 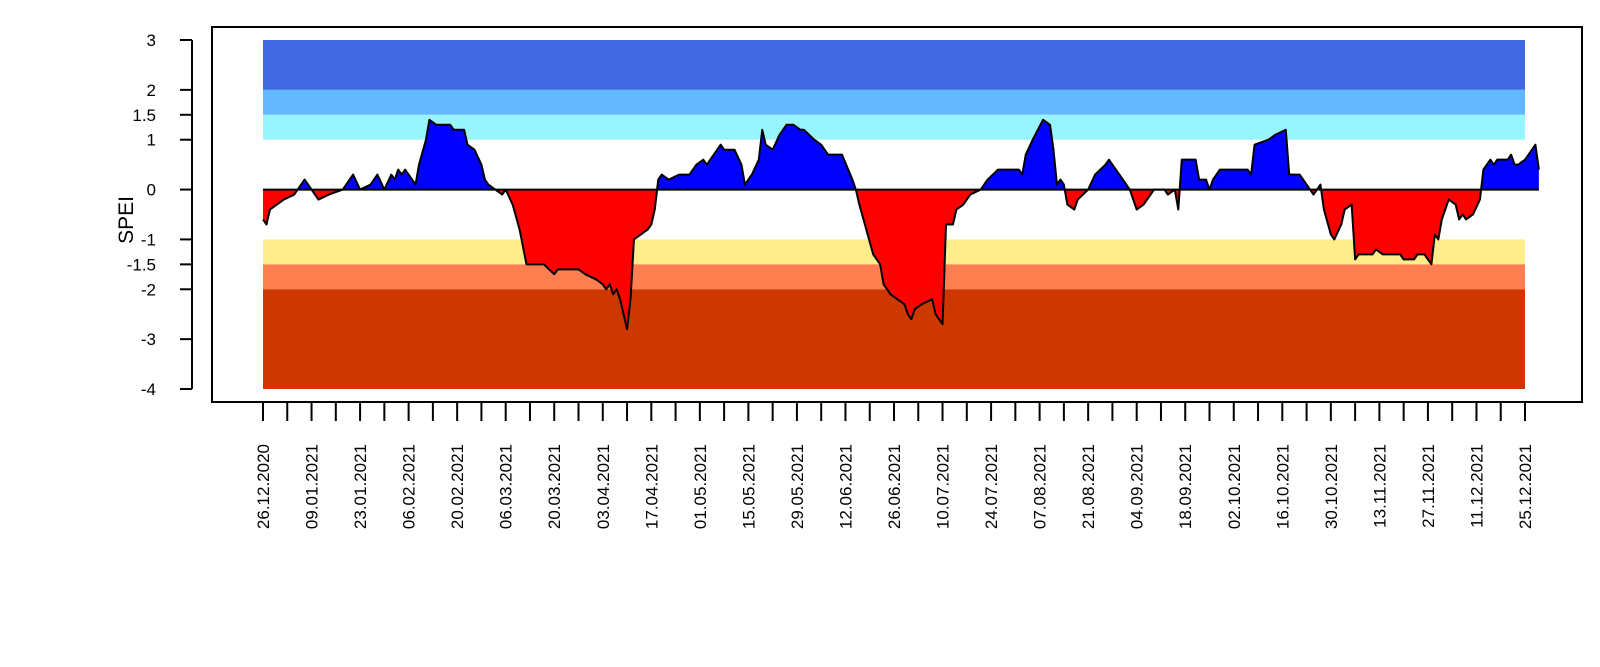 I want to click on y-tick-label: 1.5, so click(x=144, y=115).